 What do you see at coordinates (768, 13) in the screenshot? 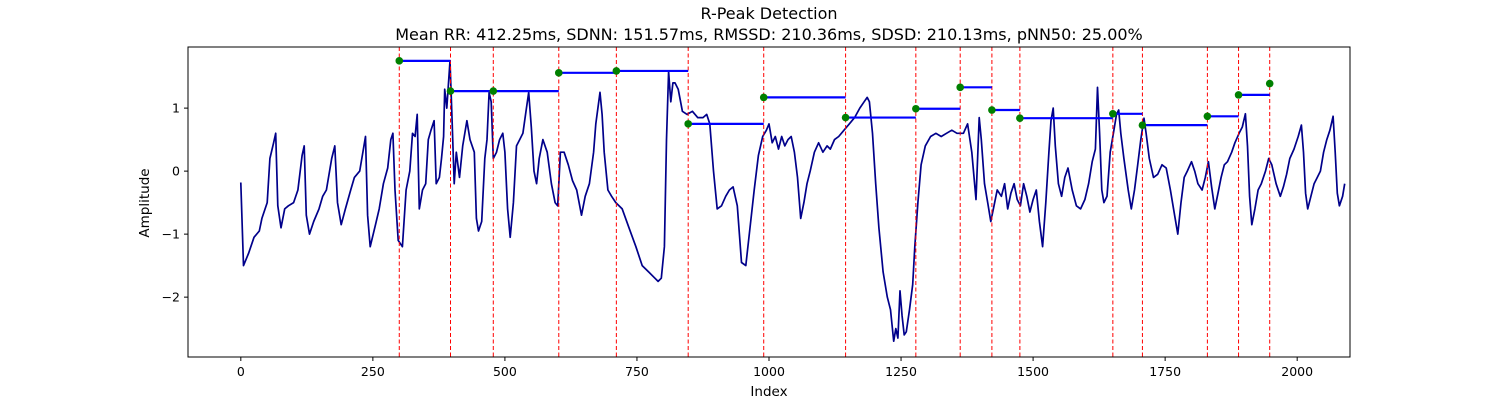
I see `chart-title: R-Peak Detection` at bounding box center [768, 13].